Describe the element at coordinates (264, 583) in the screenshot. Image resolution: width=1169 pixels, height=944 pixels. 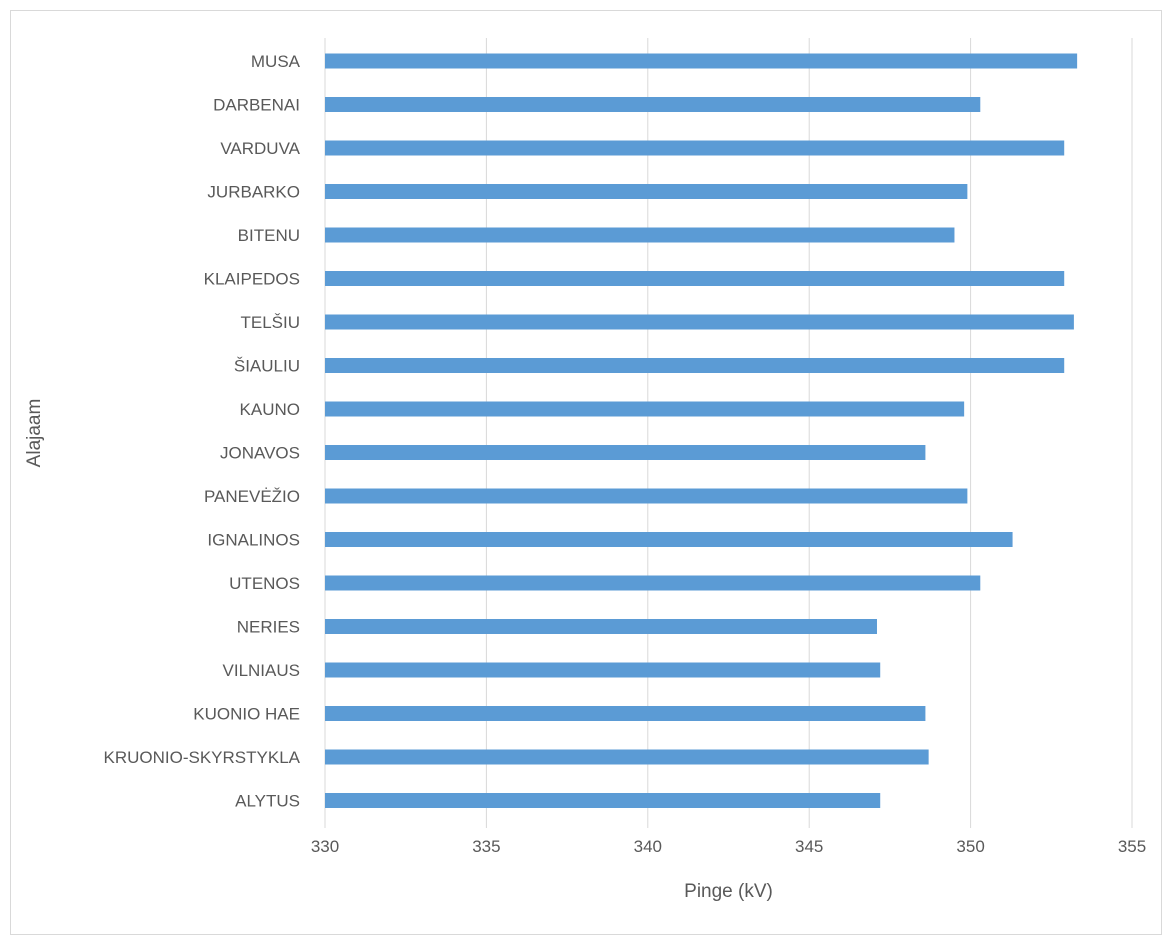
I see `category-label: UTENOS` at that location.